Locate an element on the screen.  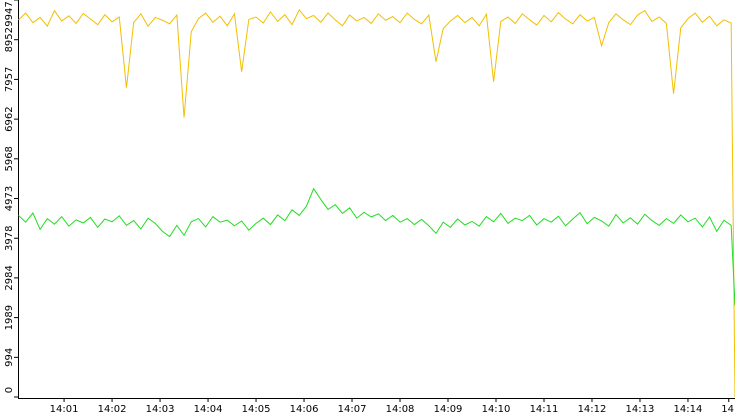
y-tick-label: 8952 is located at coordinates (9, 39).